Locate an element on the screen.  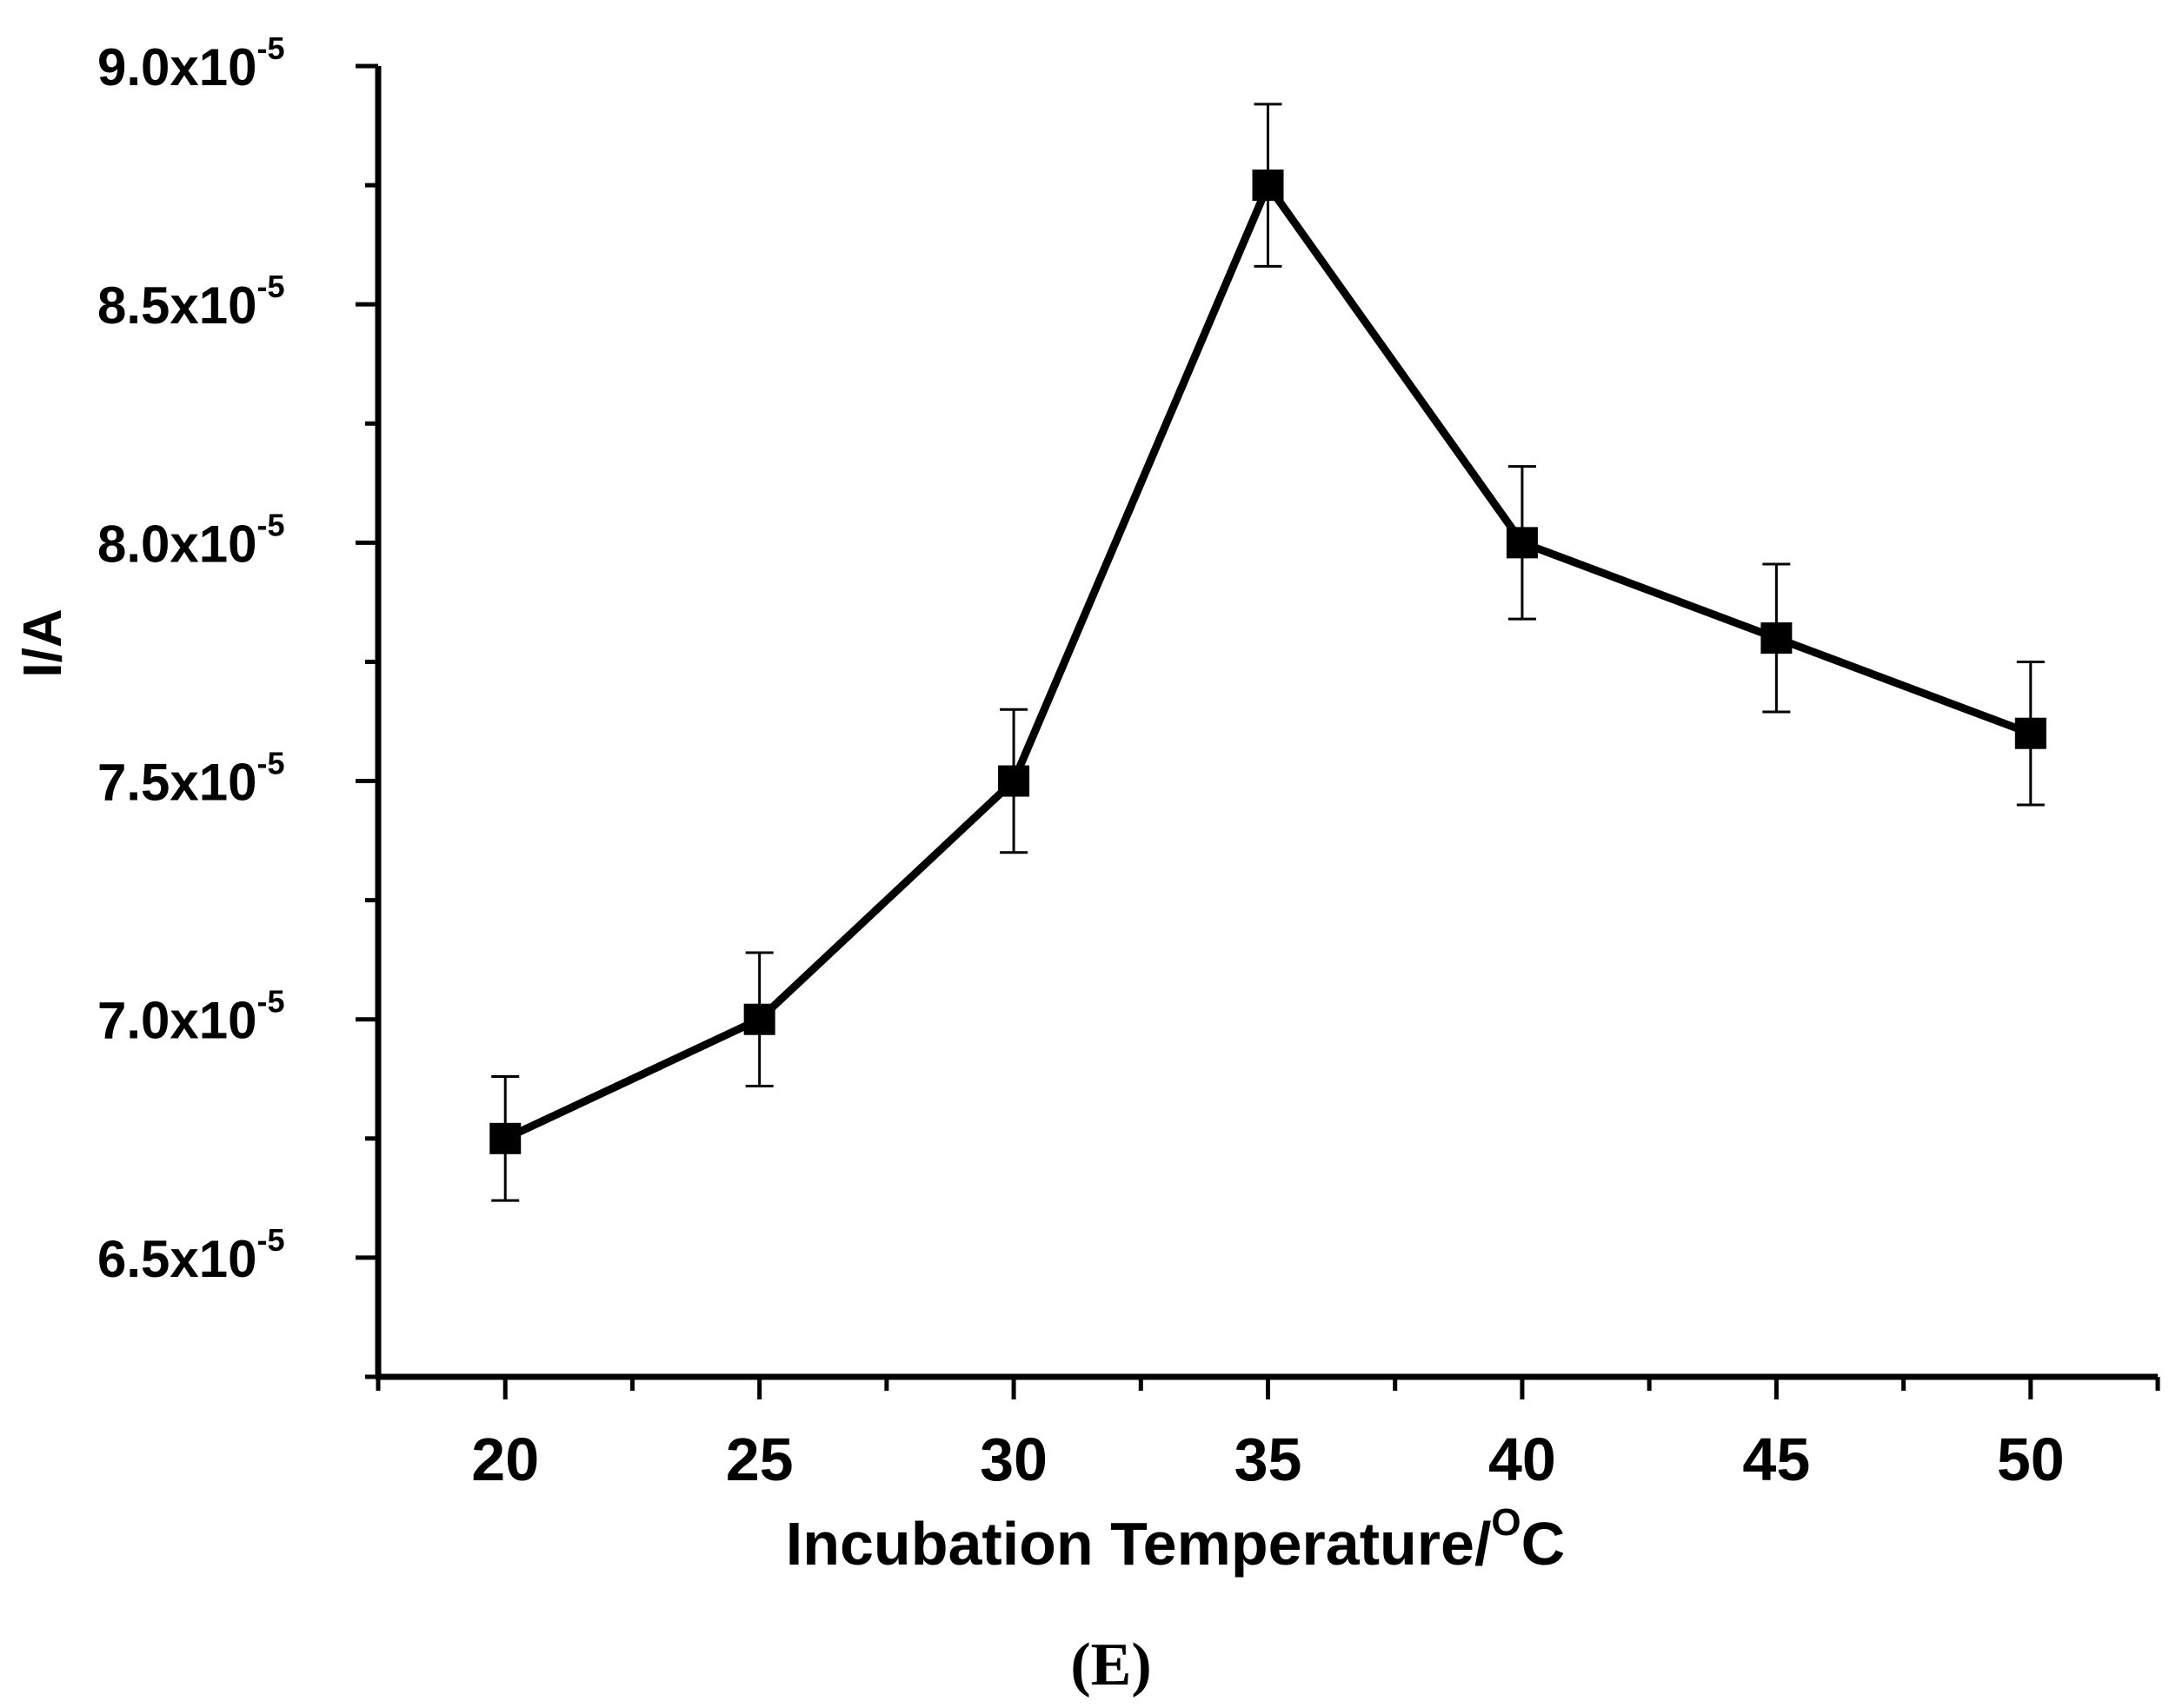
x-tick-label: 35 is located at coordinates (1268, 1459).